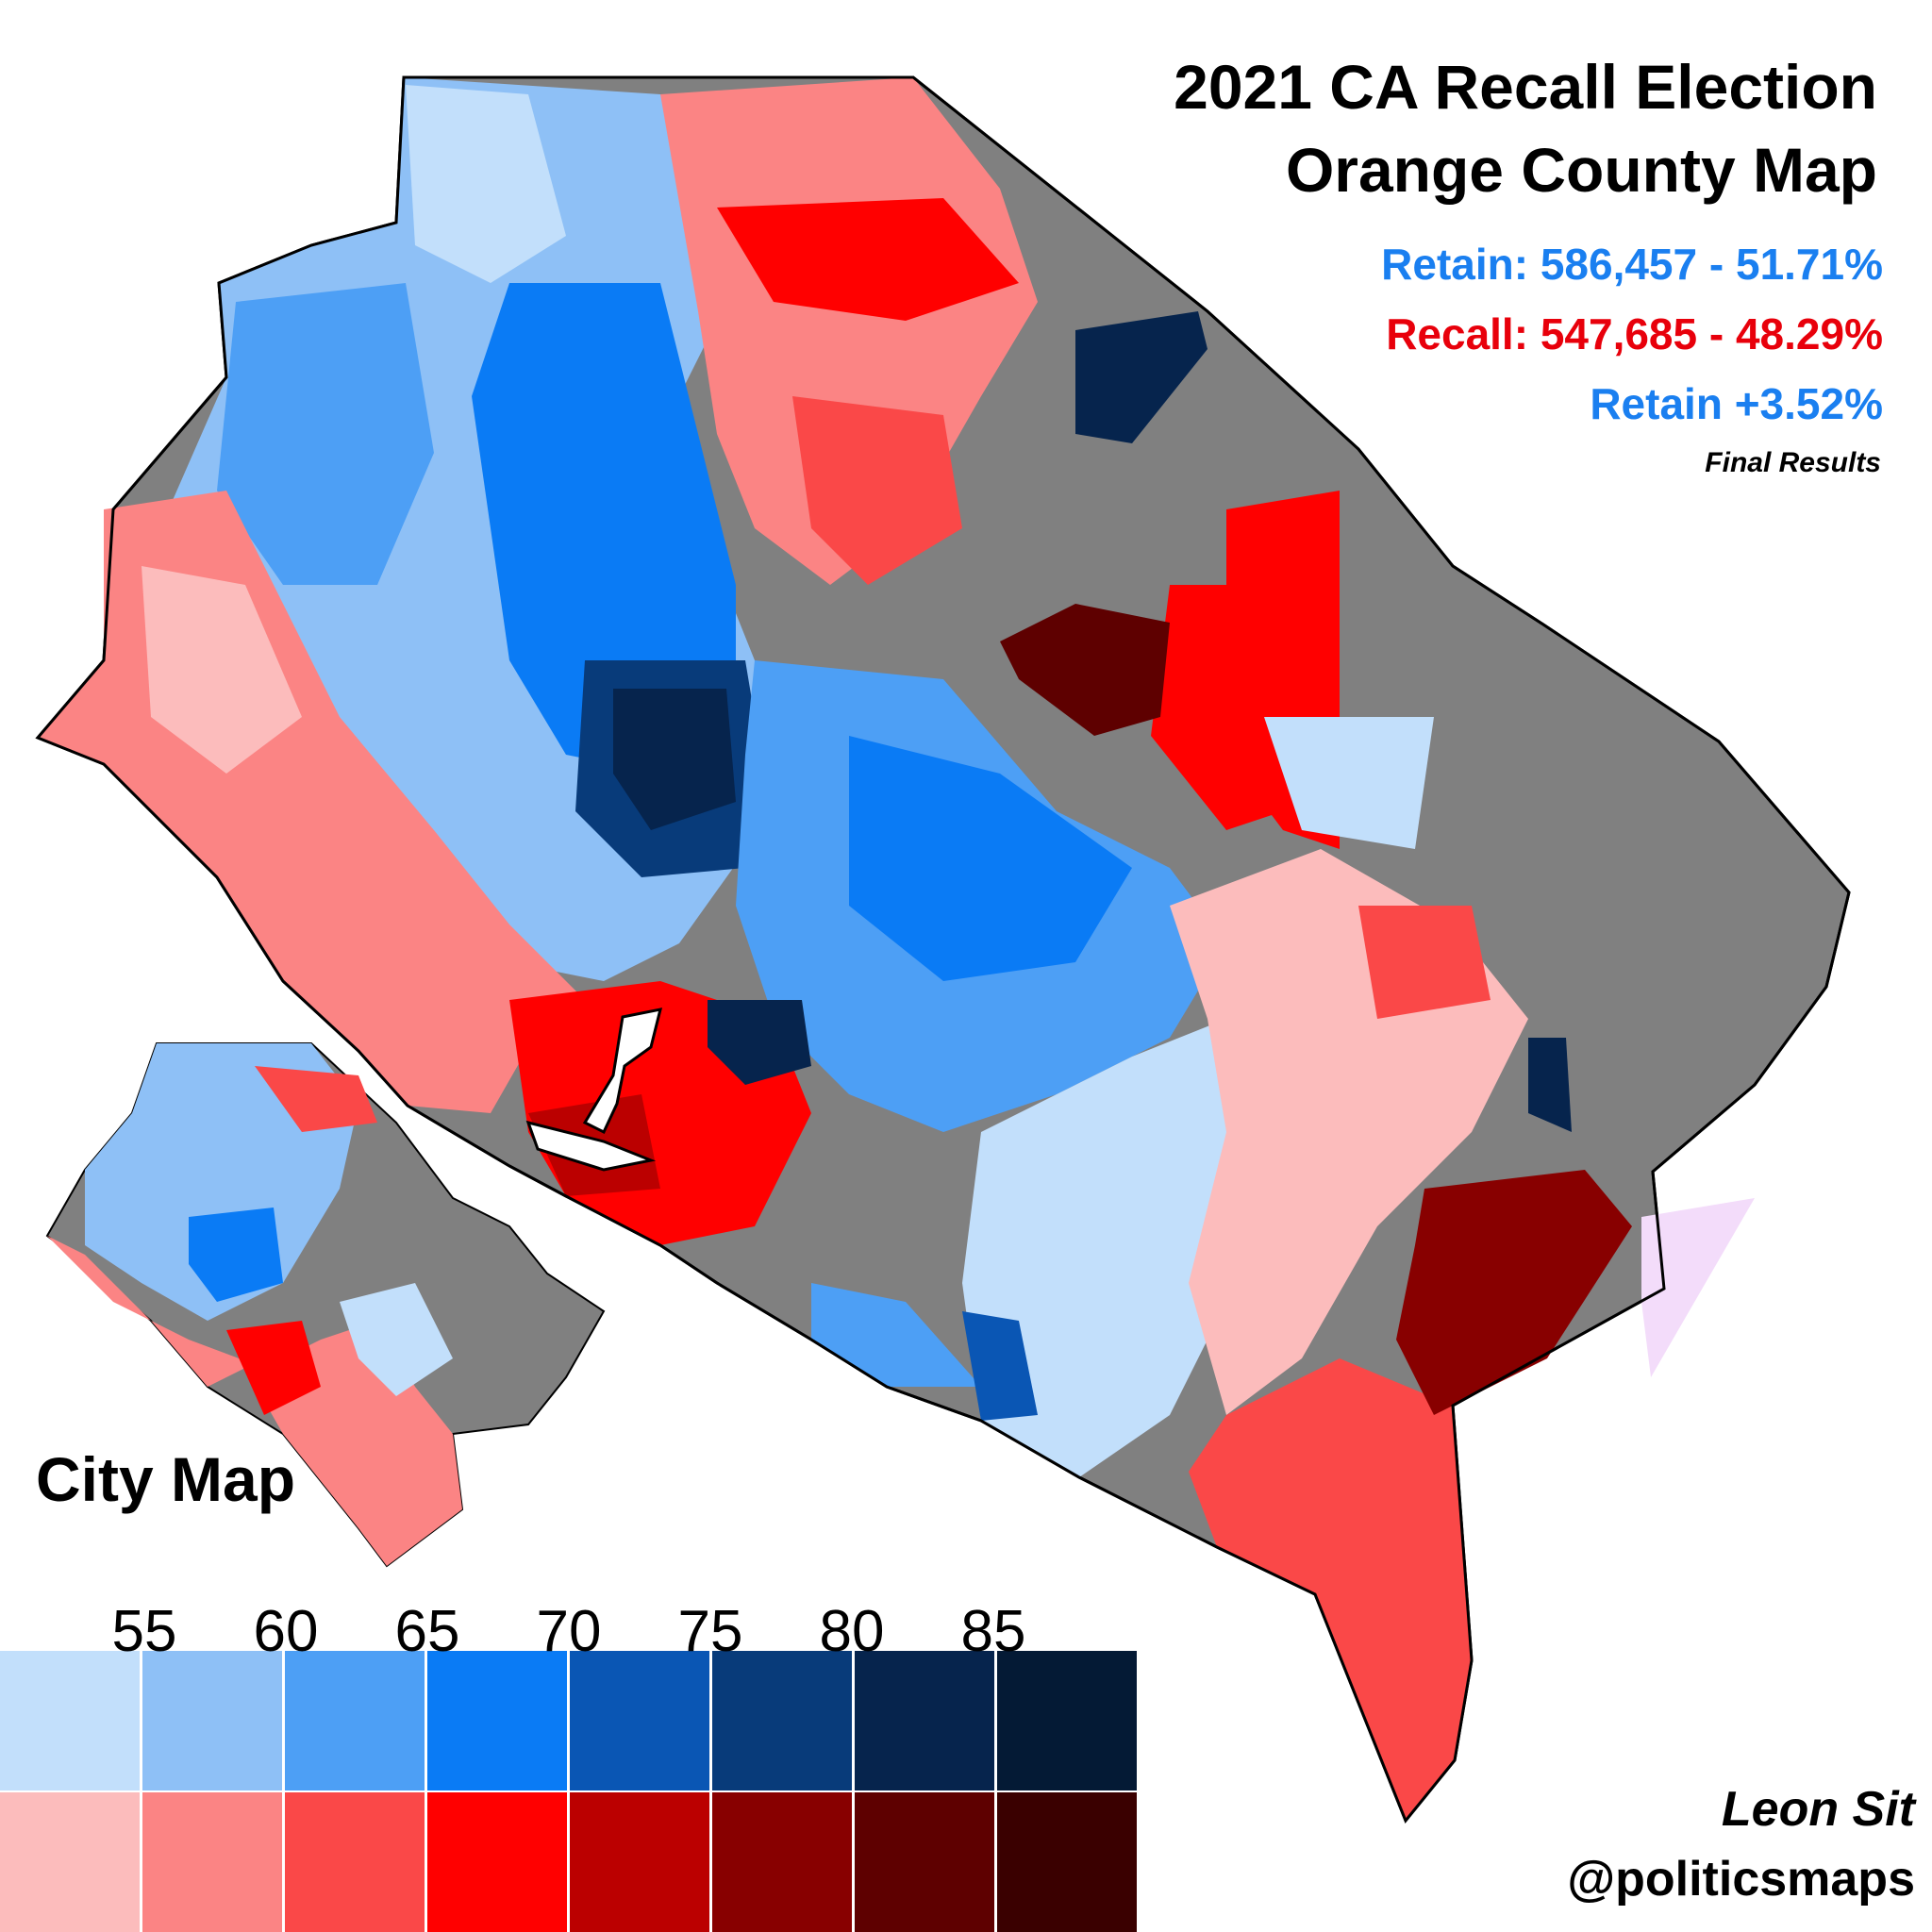  Describe the element at coordinates (852, 1631) in the screenshot. I see `legend-tick: 80` at that location.